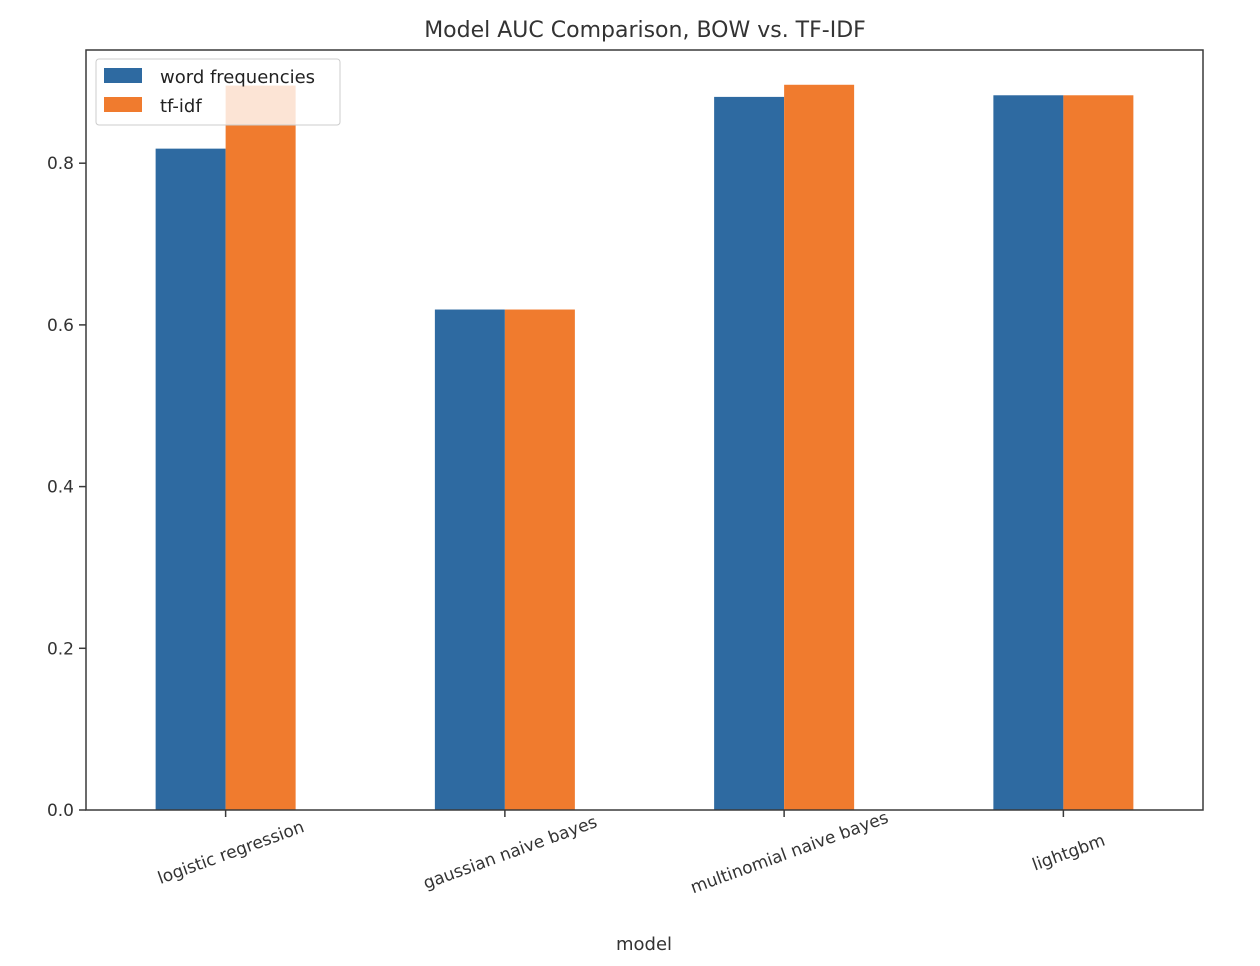 Image resolution: width=1260 pixels, height=966 pixels. What do you see at coordinates (231, 853) in the screenshot?
I see `x-tick-label-logistic-regression: logistic regression` at bounding box center [231, 853].